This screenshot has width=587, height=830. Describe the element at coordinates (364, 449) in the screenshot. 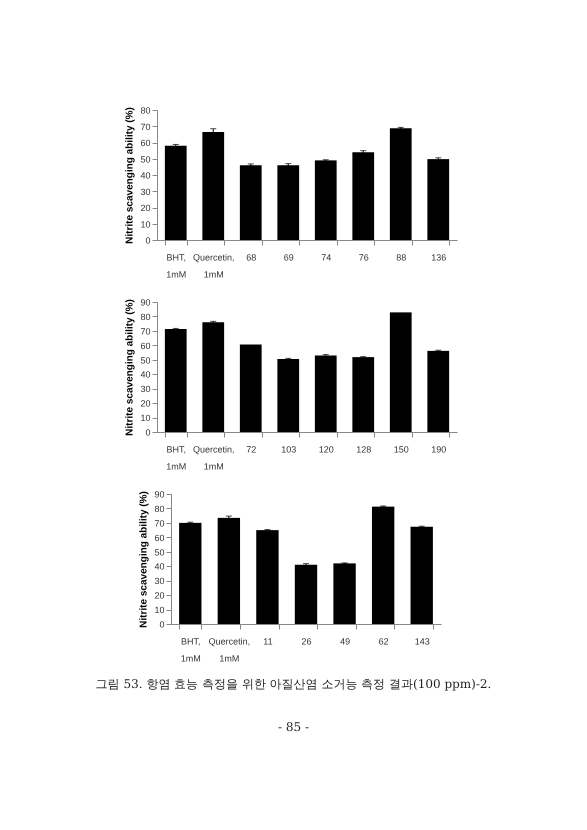

I see `x-tick-label: 128` at that location.